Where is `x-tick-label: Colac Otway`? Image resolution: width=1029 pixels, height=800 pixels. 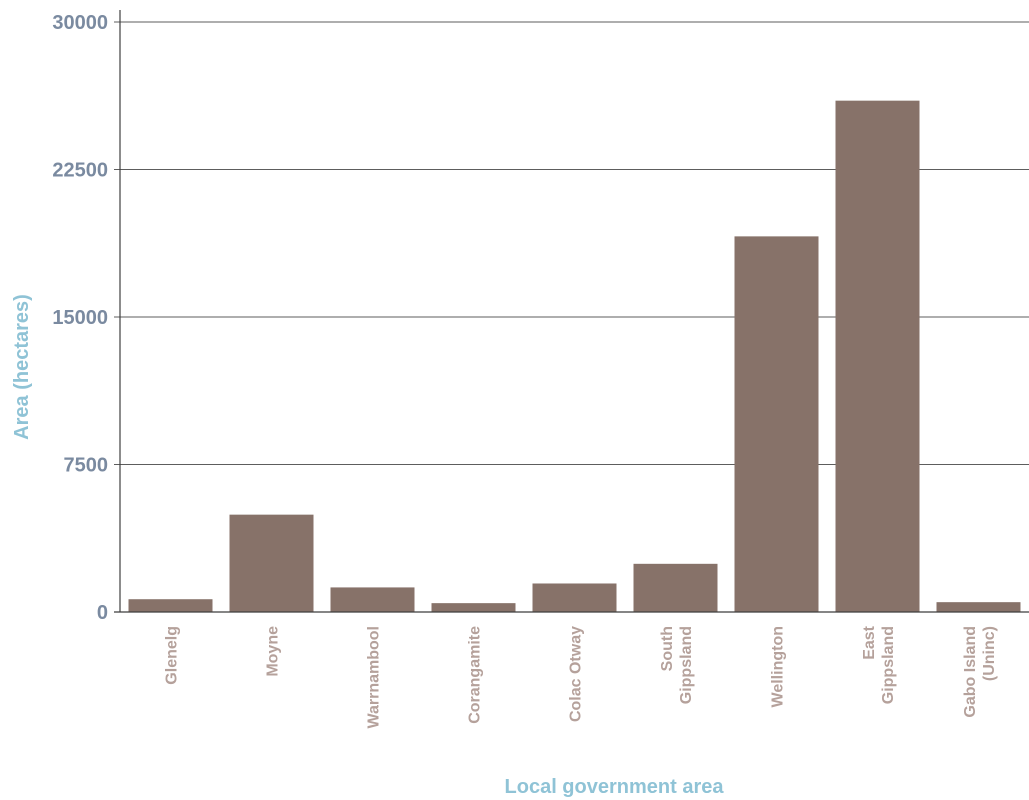
x-tick-label: Colac Otway is located at coordinates (576, 674).